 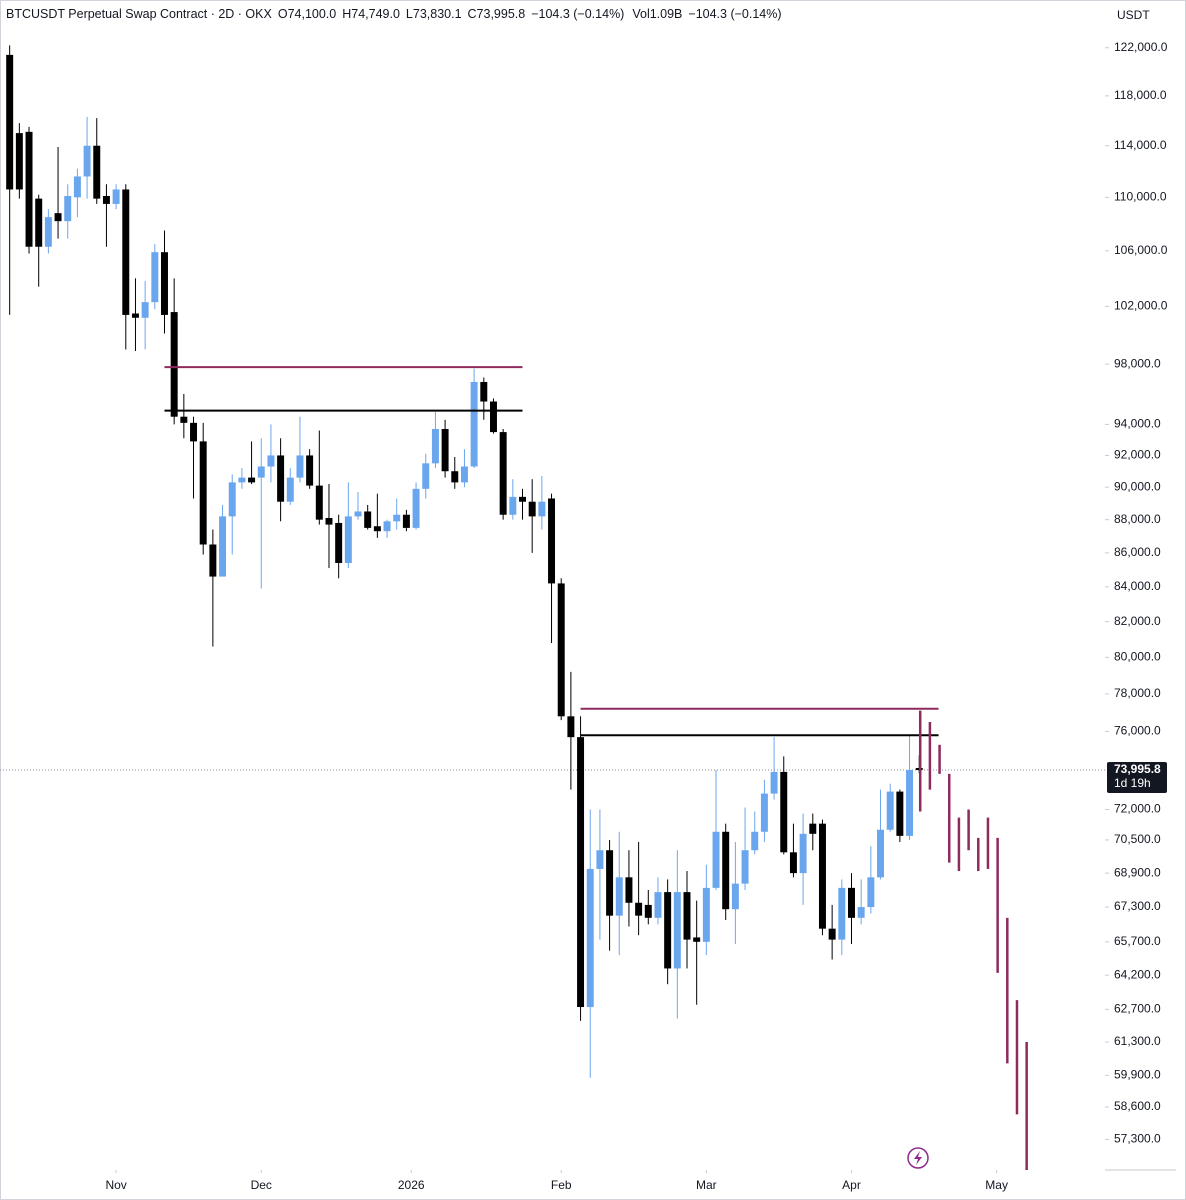 What do you see at coordinates (1137, 621) in the screenshot?
I see `y-tick-label: 82,000.0` at bounding box center [1137, 621].